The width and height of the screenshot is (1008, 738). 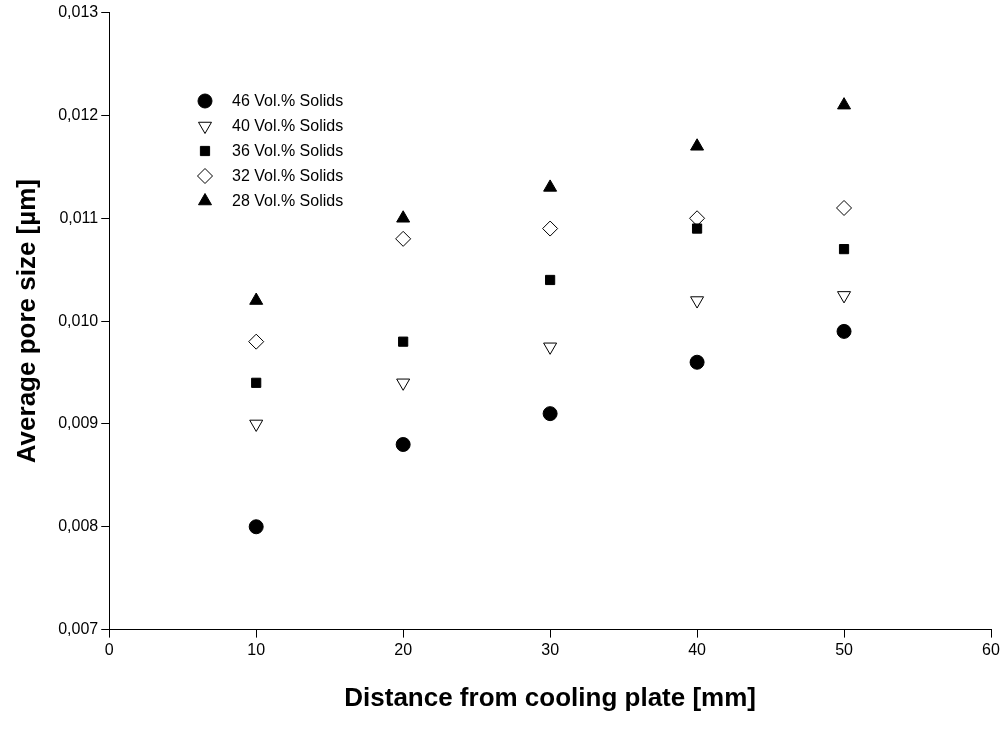 I want to click on x-tick-label: 30, so click(x=550, y=649).